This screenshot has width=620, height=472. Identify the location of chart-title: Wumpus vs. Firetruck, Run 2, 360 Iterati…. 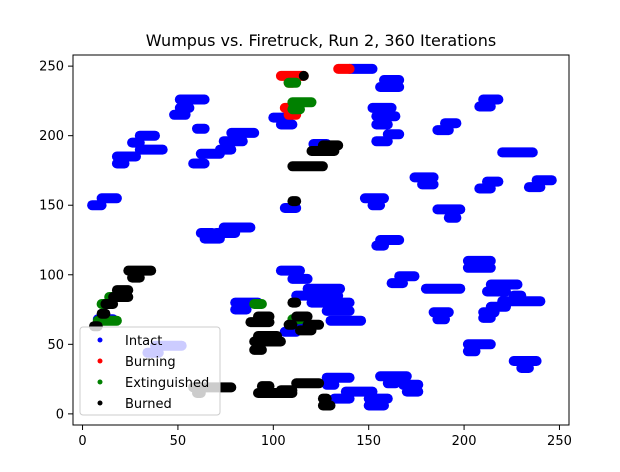
(321, 40).